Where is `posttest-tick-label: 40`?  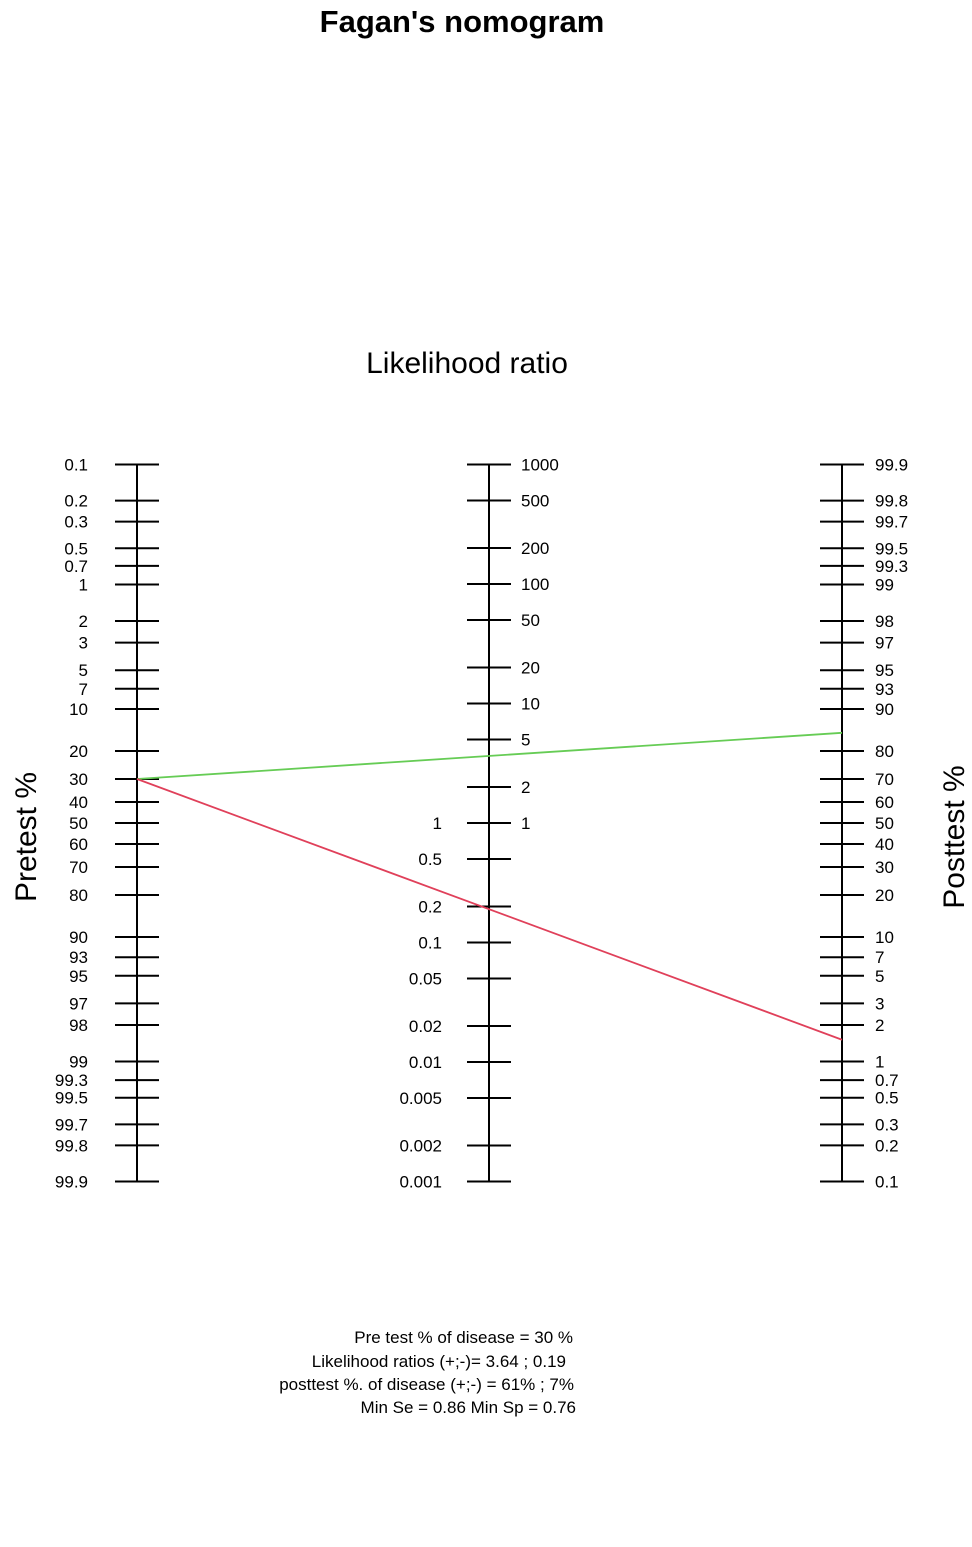 posttest-tick-label: 40 is located at coordinates (884, 844).